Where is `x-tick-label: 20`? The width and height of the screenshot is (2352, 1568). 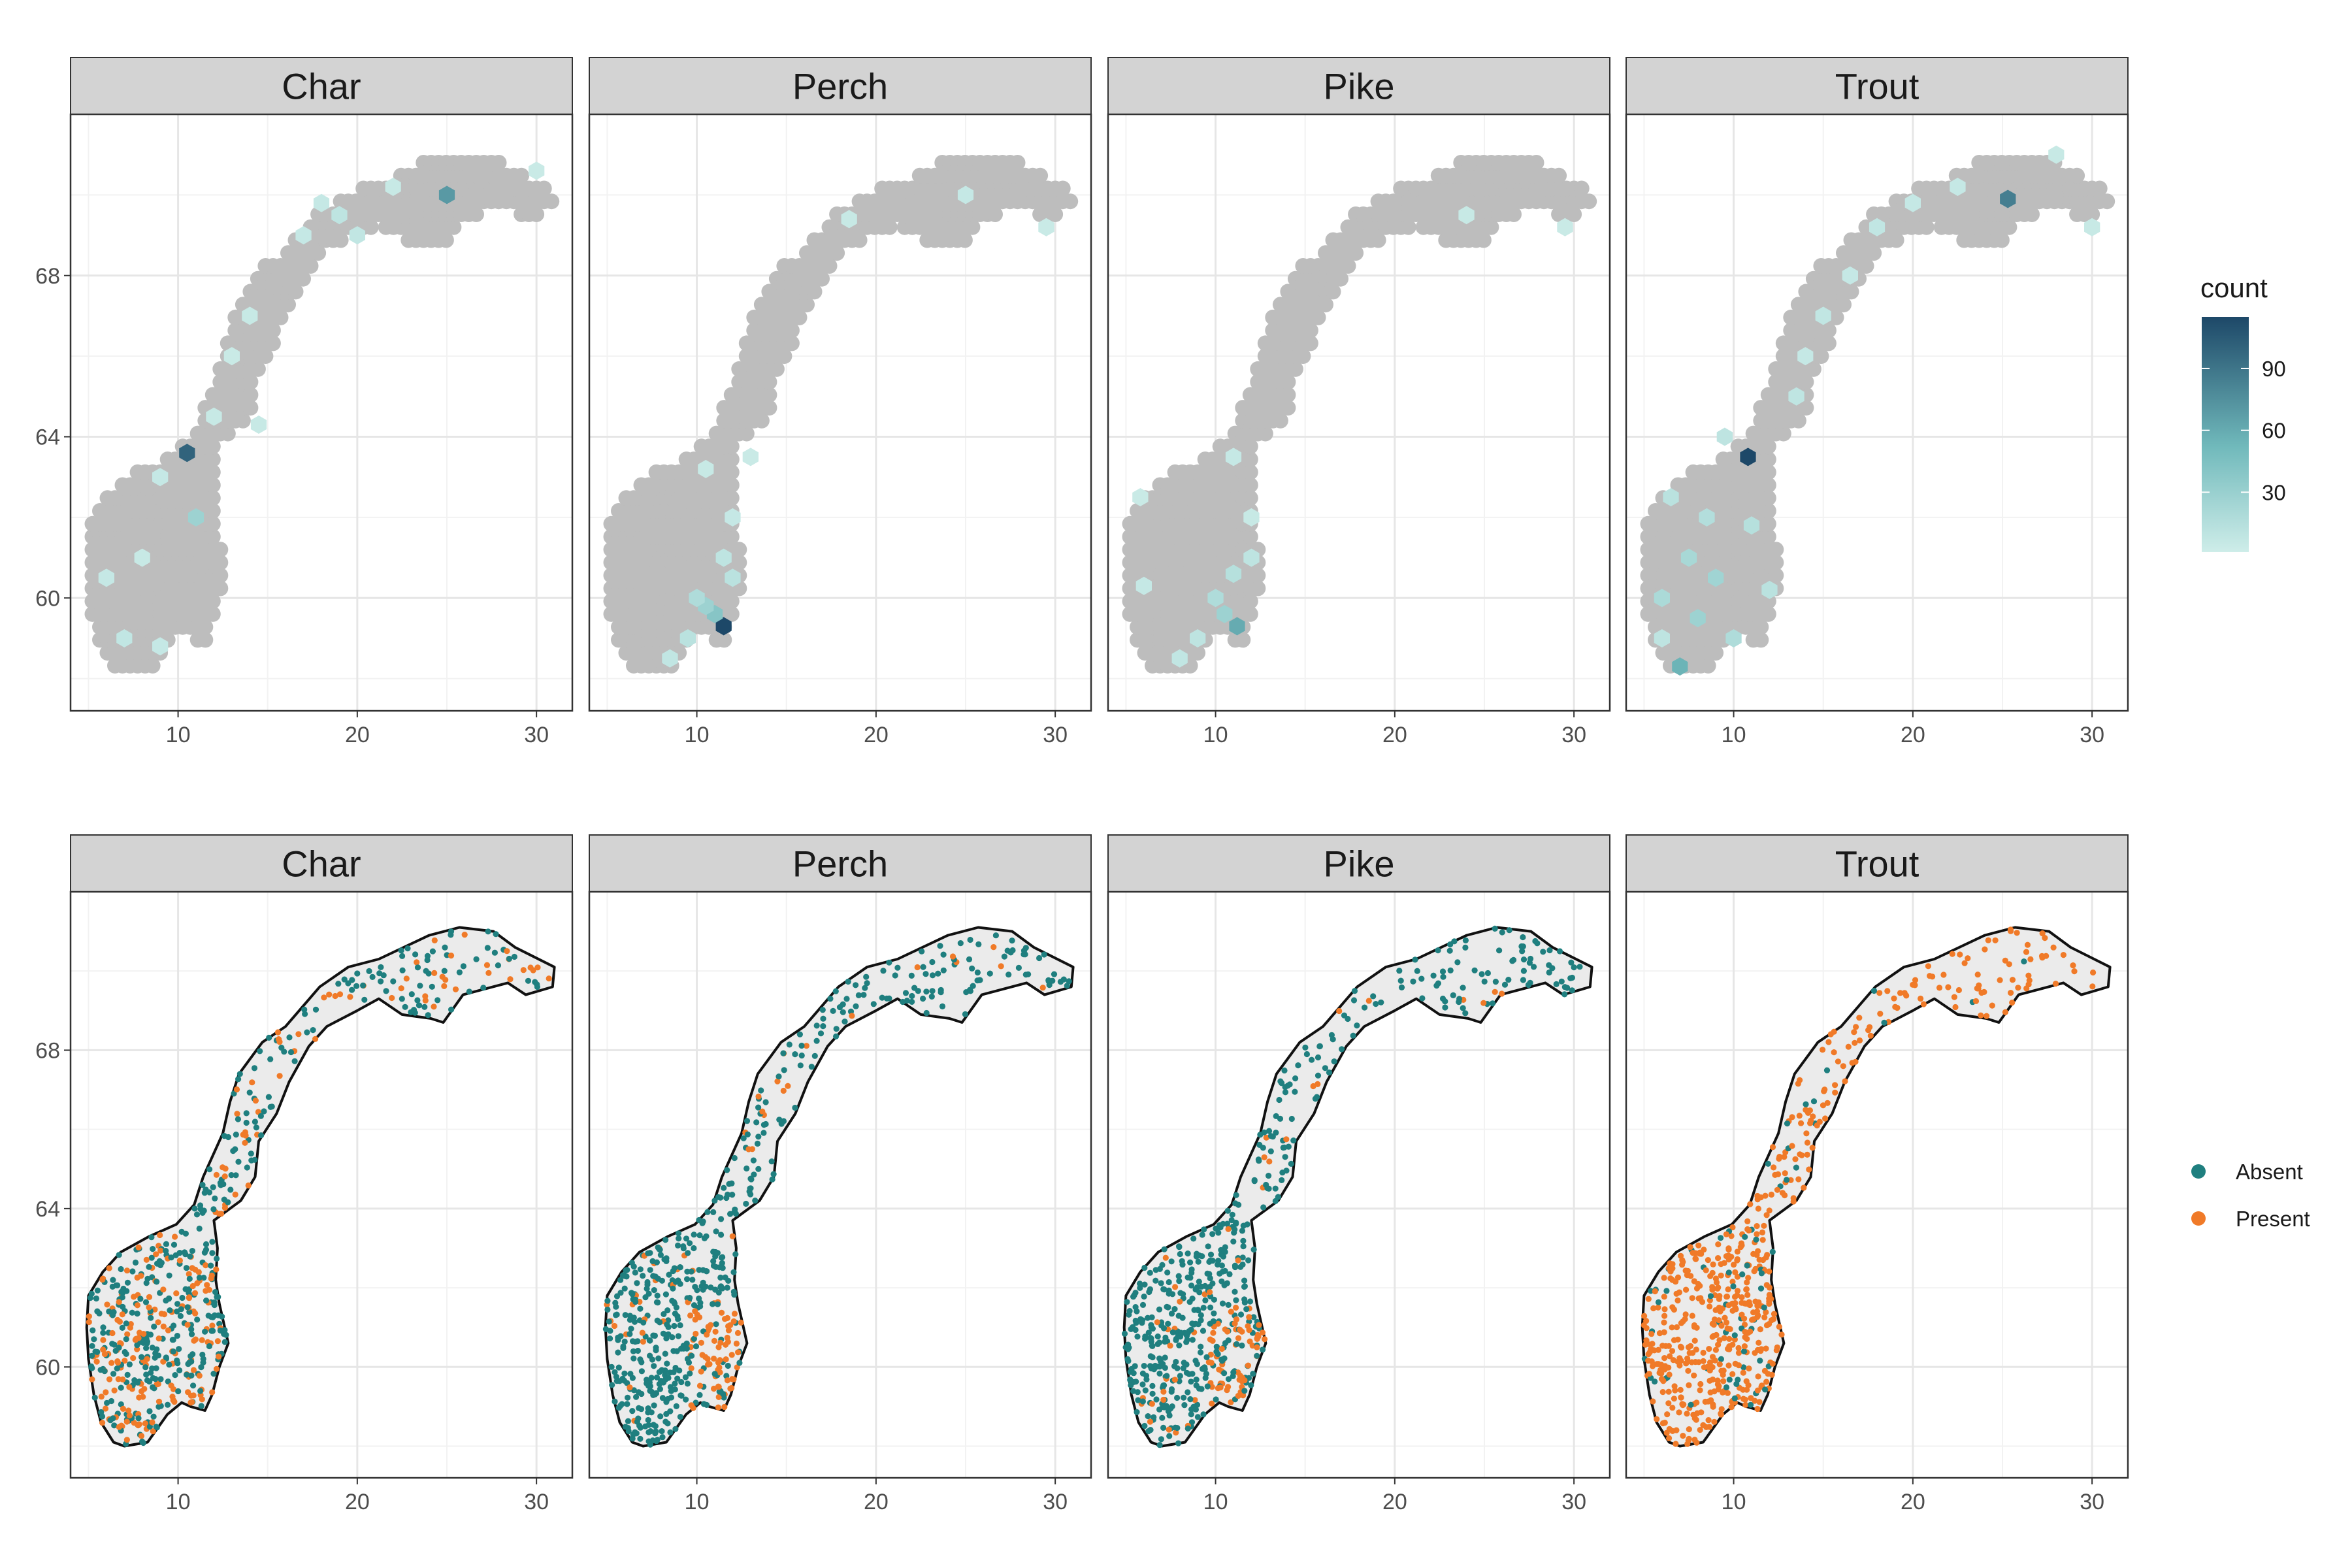 x-tick-label: 20 is located at coordinates (876, 735).